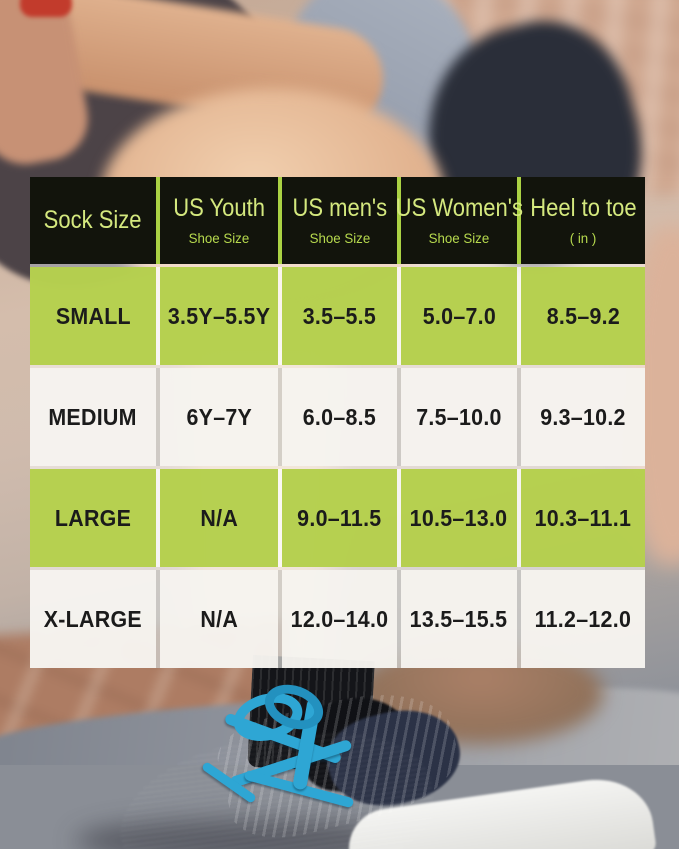 This screenshot has height=849, width=679. Describe the element at coordinates (583, 237) in the screenshot. I see `header-sublabel: ( in )` at that location.